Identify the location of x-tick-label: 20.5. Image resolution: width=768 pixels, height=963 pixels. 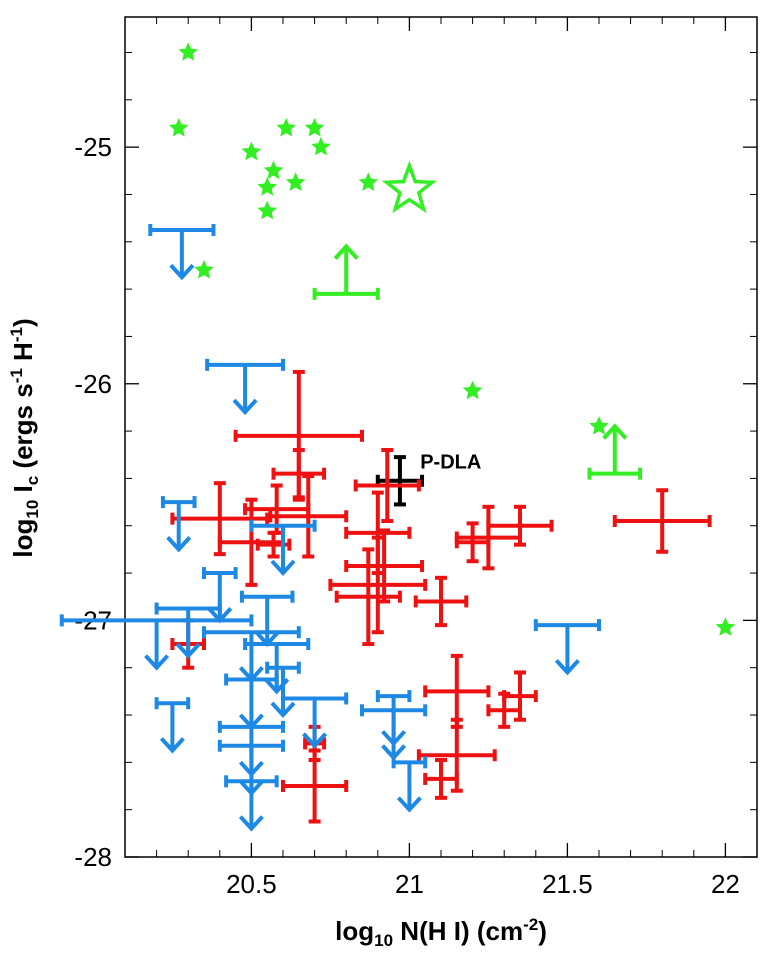
(251, 884).